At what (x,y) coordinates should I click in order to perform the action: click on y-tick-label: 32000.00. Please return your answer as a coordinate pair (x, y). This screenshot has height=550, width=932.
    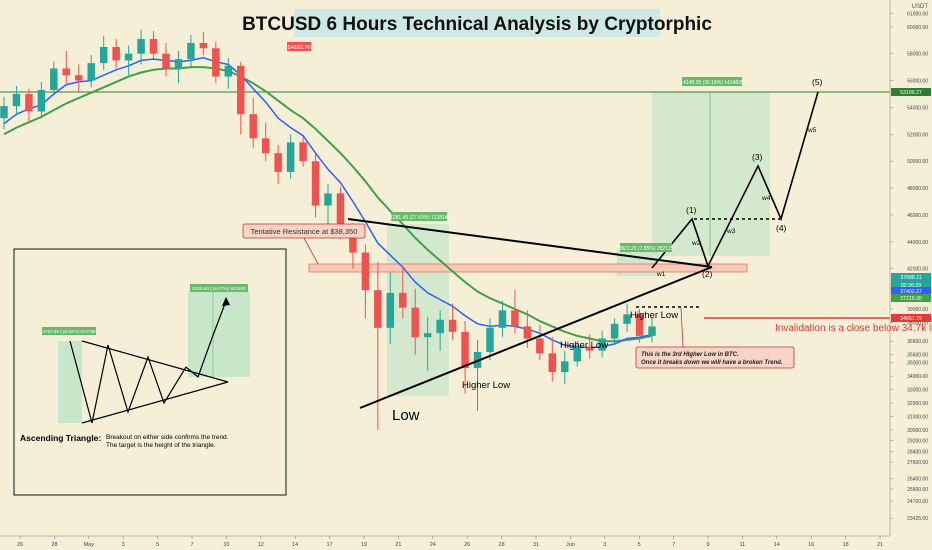
    Looking at the image, I should click on (917, 404).